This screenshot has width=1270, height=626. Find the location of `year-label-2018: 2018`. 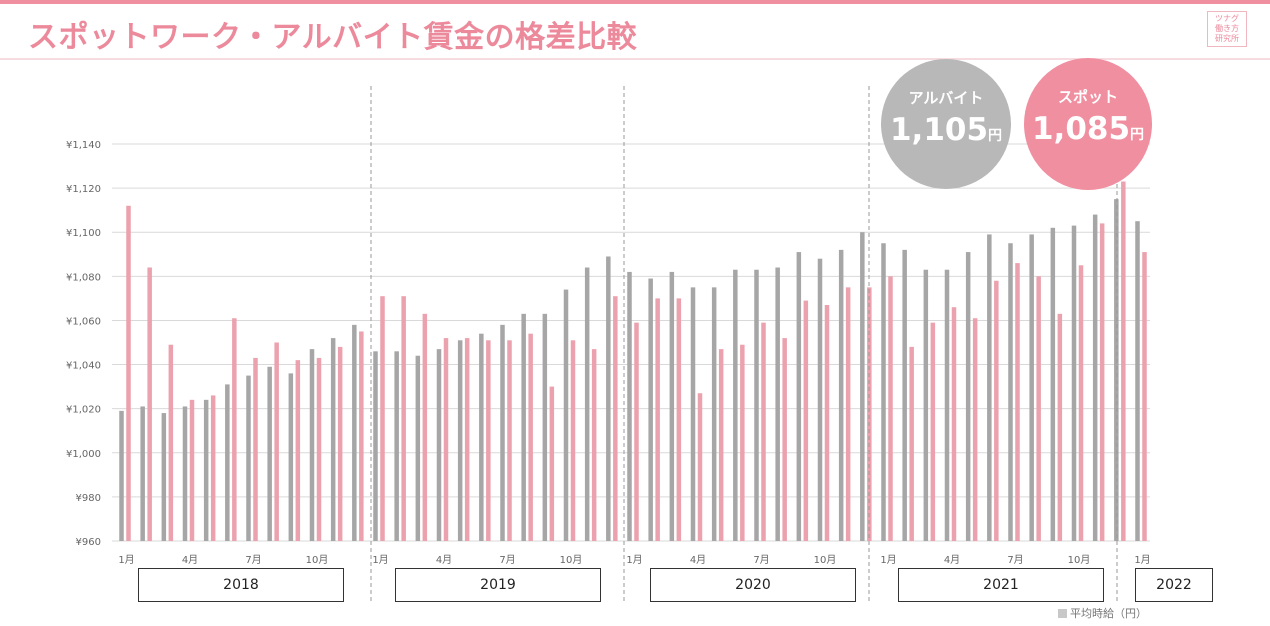

year-label-2018: 2018 is located at coordinates (241, 585).